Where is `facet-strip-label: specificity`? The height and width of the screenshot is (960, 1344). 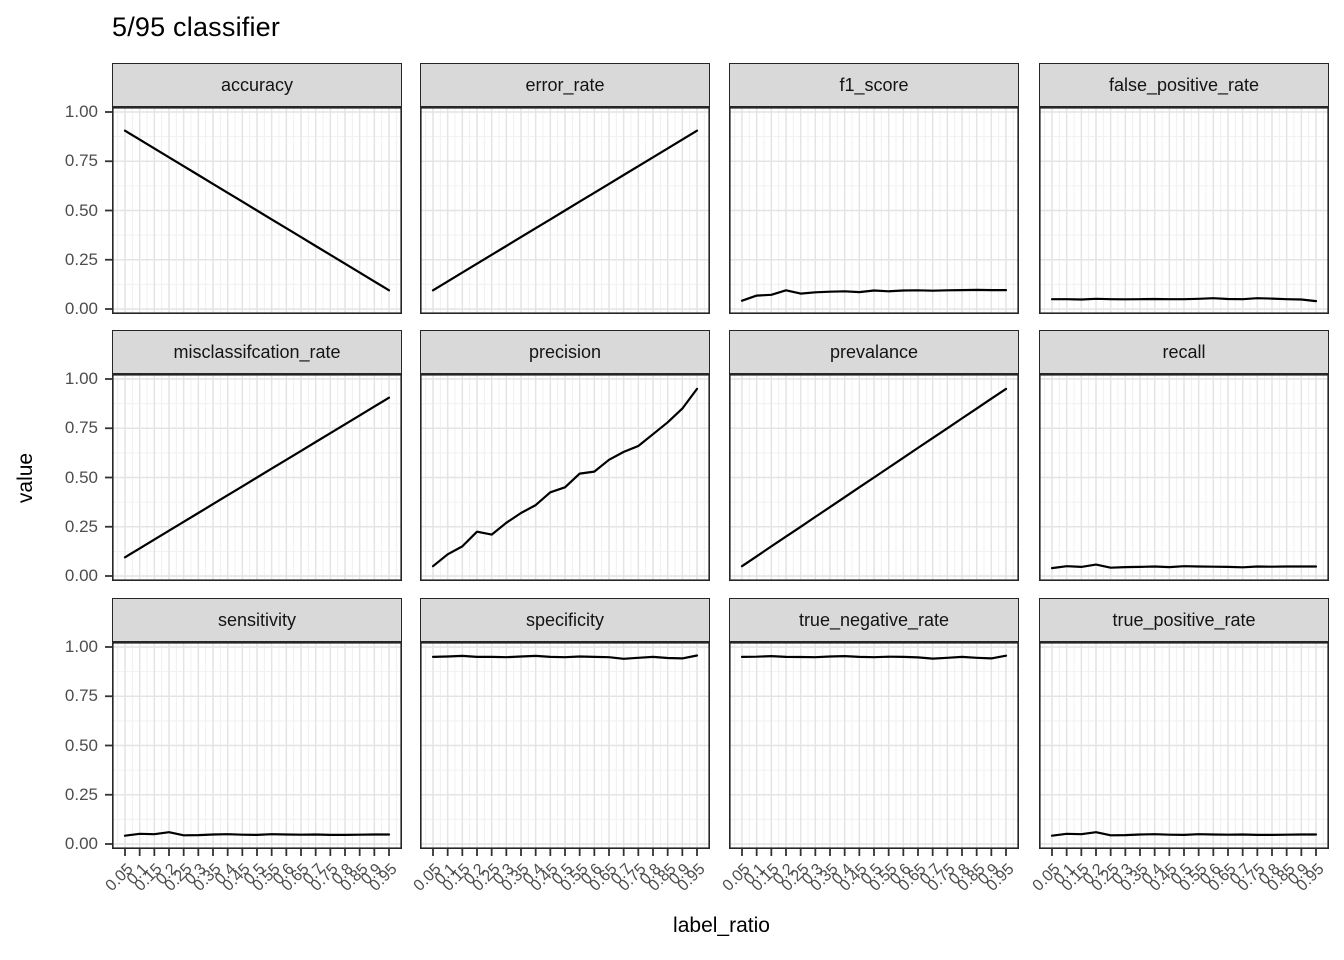 facet-strip-label: specificity is located at coordinates (565, 619).